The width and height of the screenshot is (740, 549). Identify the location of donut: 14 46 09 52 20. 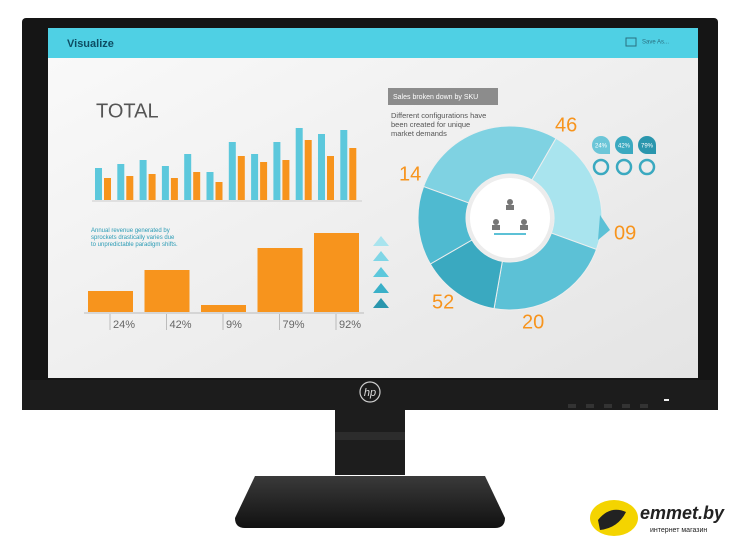
(517, 223).